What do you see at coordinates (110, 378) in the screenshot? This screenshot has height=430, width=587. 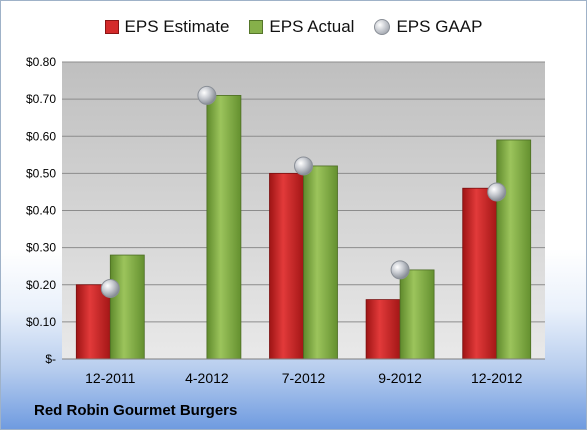 I see `x-tick-label: 12-2011` at bounding box center [110, 378].